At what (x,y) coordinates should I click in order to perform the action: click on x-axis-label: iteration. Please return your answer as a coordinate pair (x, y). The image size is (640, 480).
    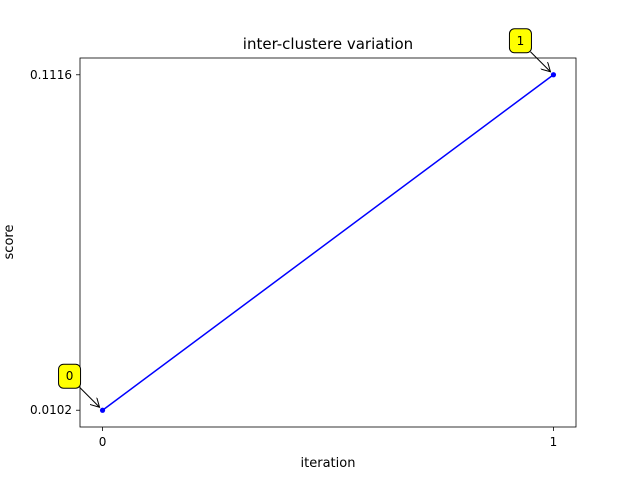
    Looking at the image, I should click on (328, 463).